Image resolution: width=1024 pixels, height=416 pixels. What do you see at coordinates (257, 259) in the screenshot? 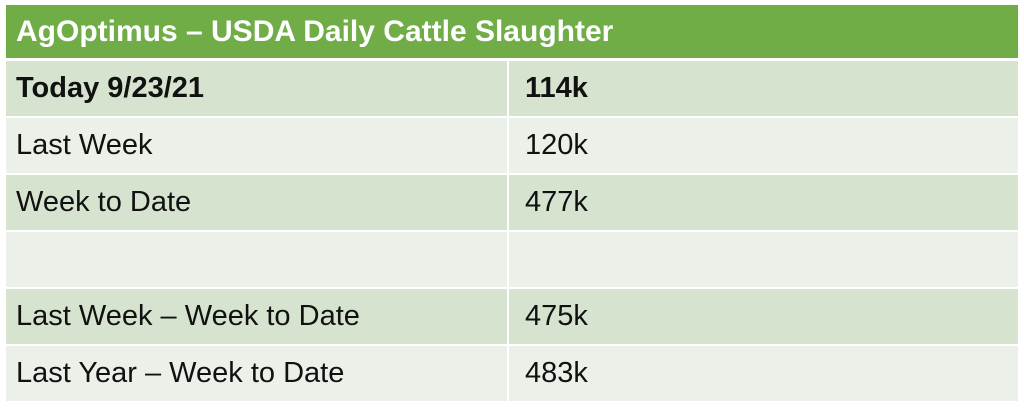
I see `row-label` at bounding box center [257, 259].